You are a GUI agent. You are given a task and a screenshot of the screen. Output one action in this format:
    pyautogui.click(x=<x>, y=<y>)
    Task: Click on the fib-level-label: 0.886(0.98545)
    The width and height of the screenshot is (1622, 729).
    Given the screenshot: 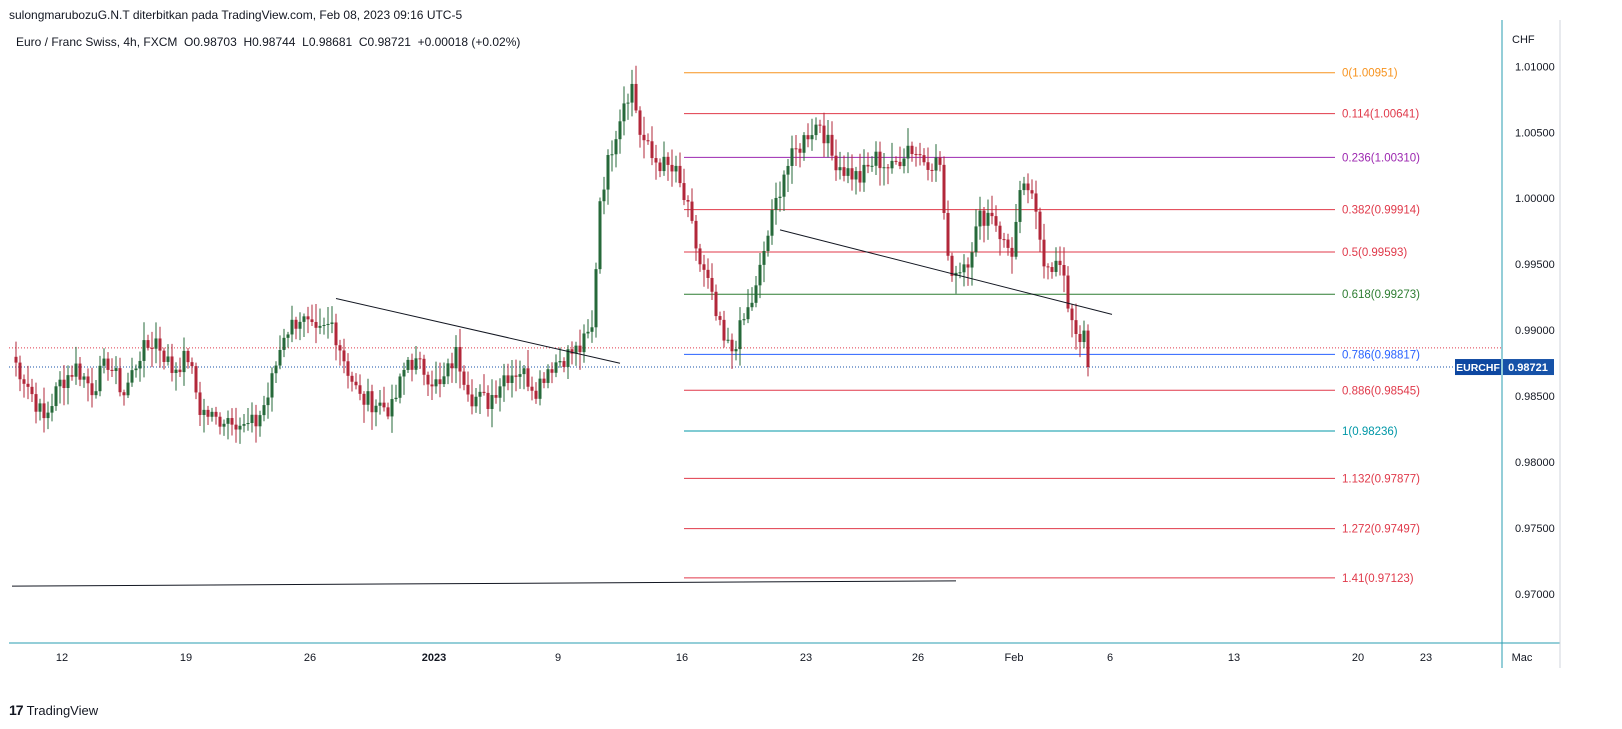 What is the action you would take?
    pyautogui.click(x=1381, y=391)
    